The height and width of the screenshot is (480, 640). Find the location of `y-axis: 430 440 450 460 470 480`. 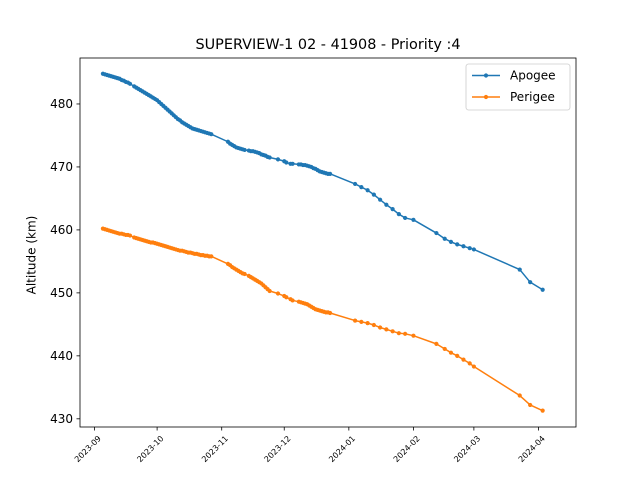

y-axis: 430 440 450 460 470 480 is located at coordinates (65, 261).